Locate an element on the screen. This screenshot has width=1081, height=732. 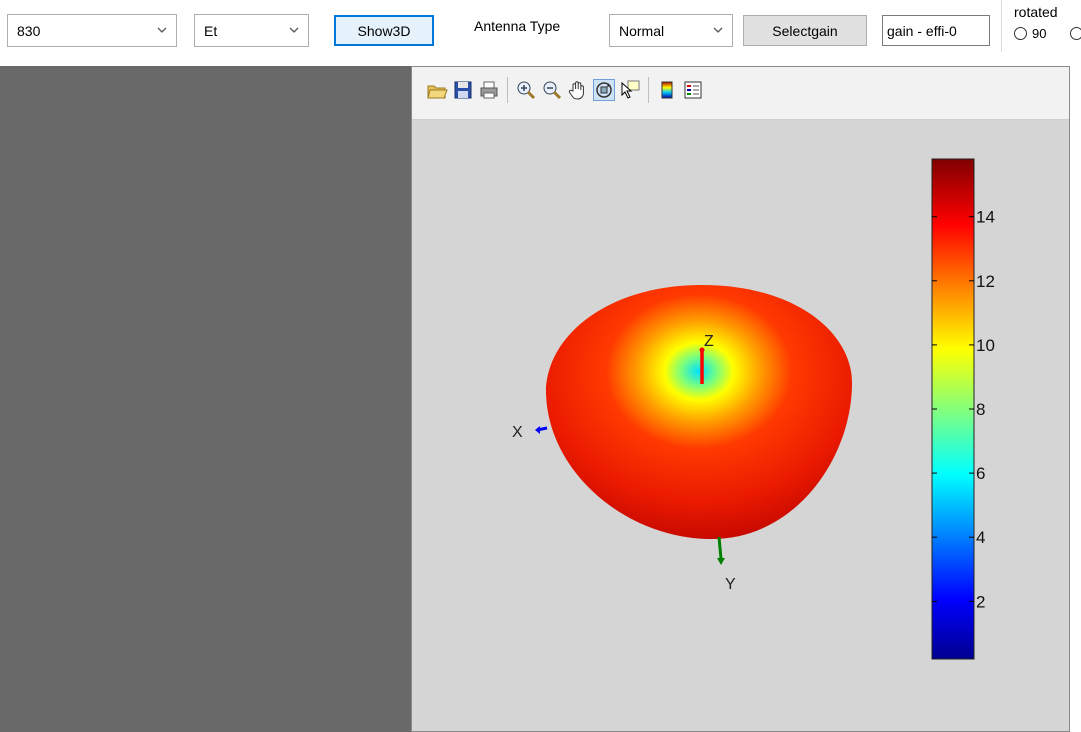
rotated-group: rotated 90 is located at coordinates (1041, 26).